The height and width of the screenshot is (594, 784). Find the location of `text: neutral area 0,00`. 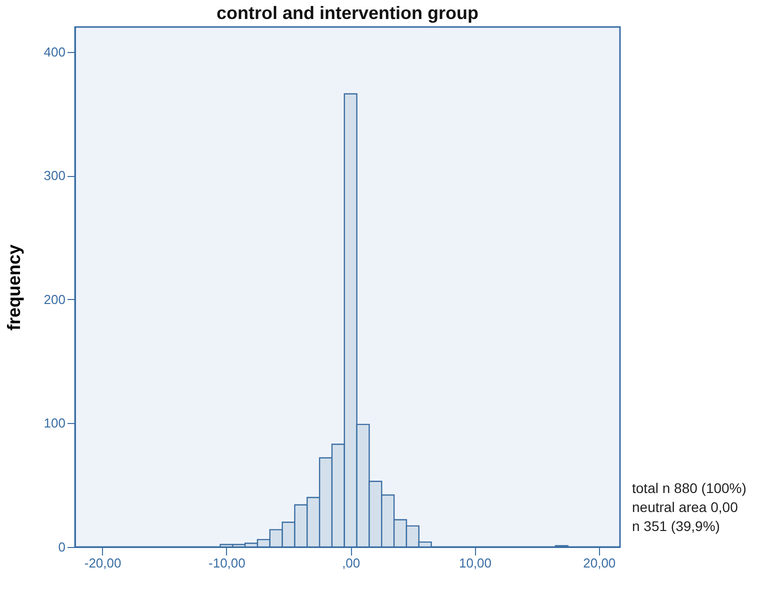

text: neutral area 0,00 is located at coordinates (685, 507).